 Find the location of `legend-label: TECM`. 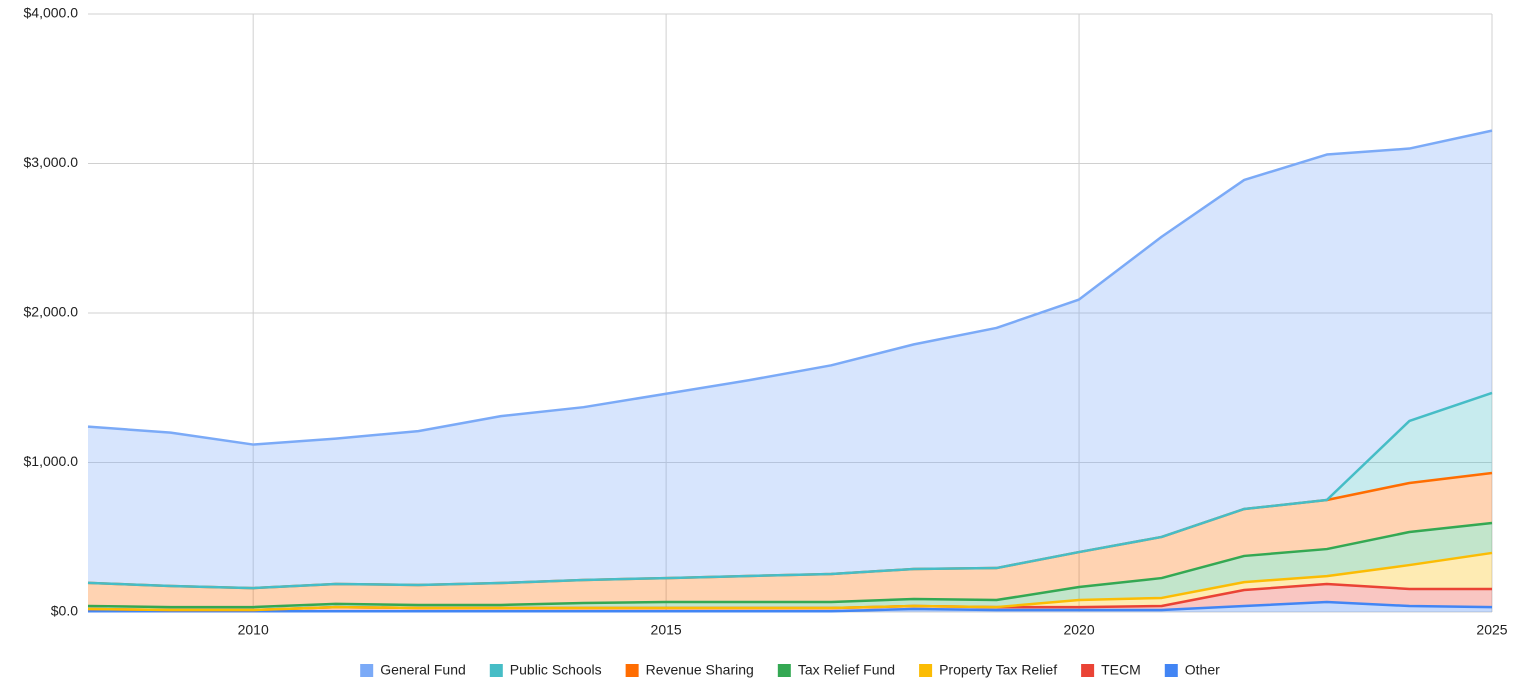

legend-label: TECM is located at coordinates (1121, 670).